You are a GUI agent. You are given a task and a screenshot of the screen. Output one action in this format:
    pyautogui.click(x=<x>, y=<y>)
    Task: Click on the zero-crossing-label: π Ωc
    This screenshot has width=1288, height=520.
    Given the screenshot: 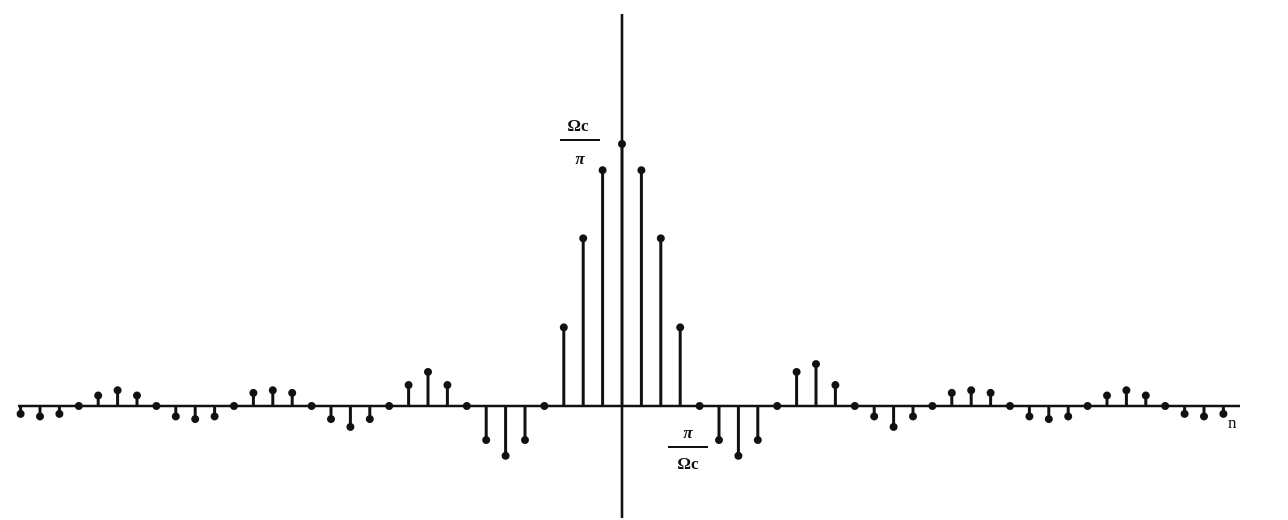 What is the action you would take?
    pyautogui.click(x=688, y=448)
    